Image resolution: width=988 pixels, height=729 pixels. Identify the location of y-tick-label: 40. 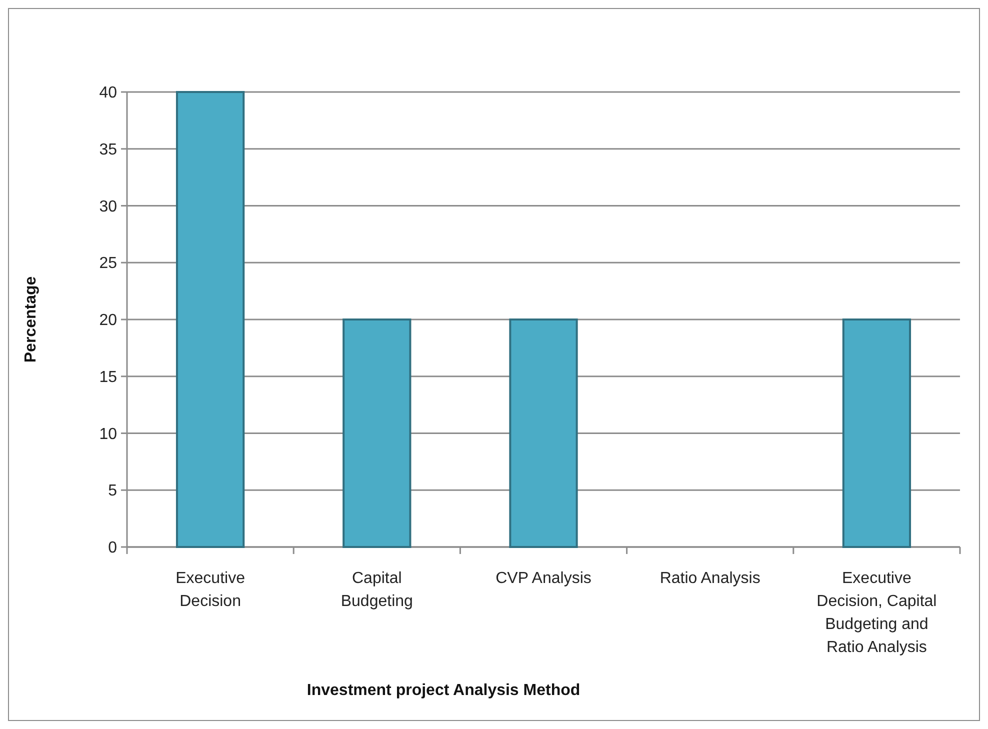
(108, 93).